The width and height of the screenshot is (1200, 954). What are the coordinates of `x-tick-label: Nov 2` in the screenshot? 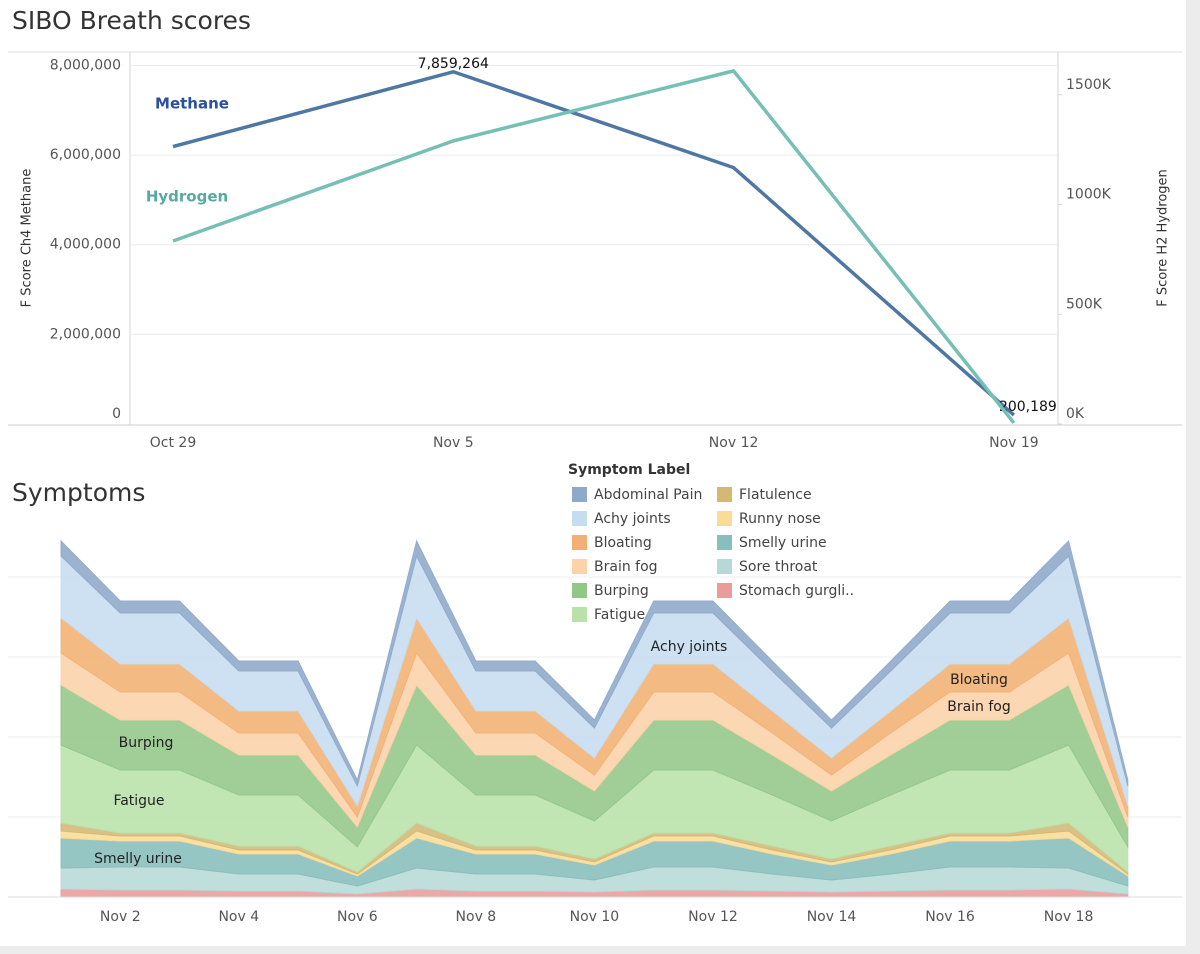 It's located at (120, 917).